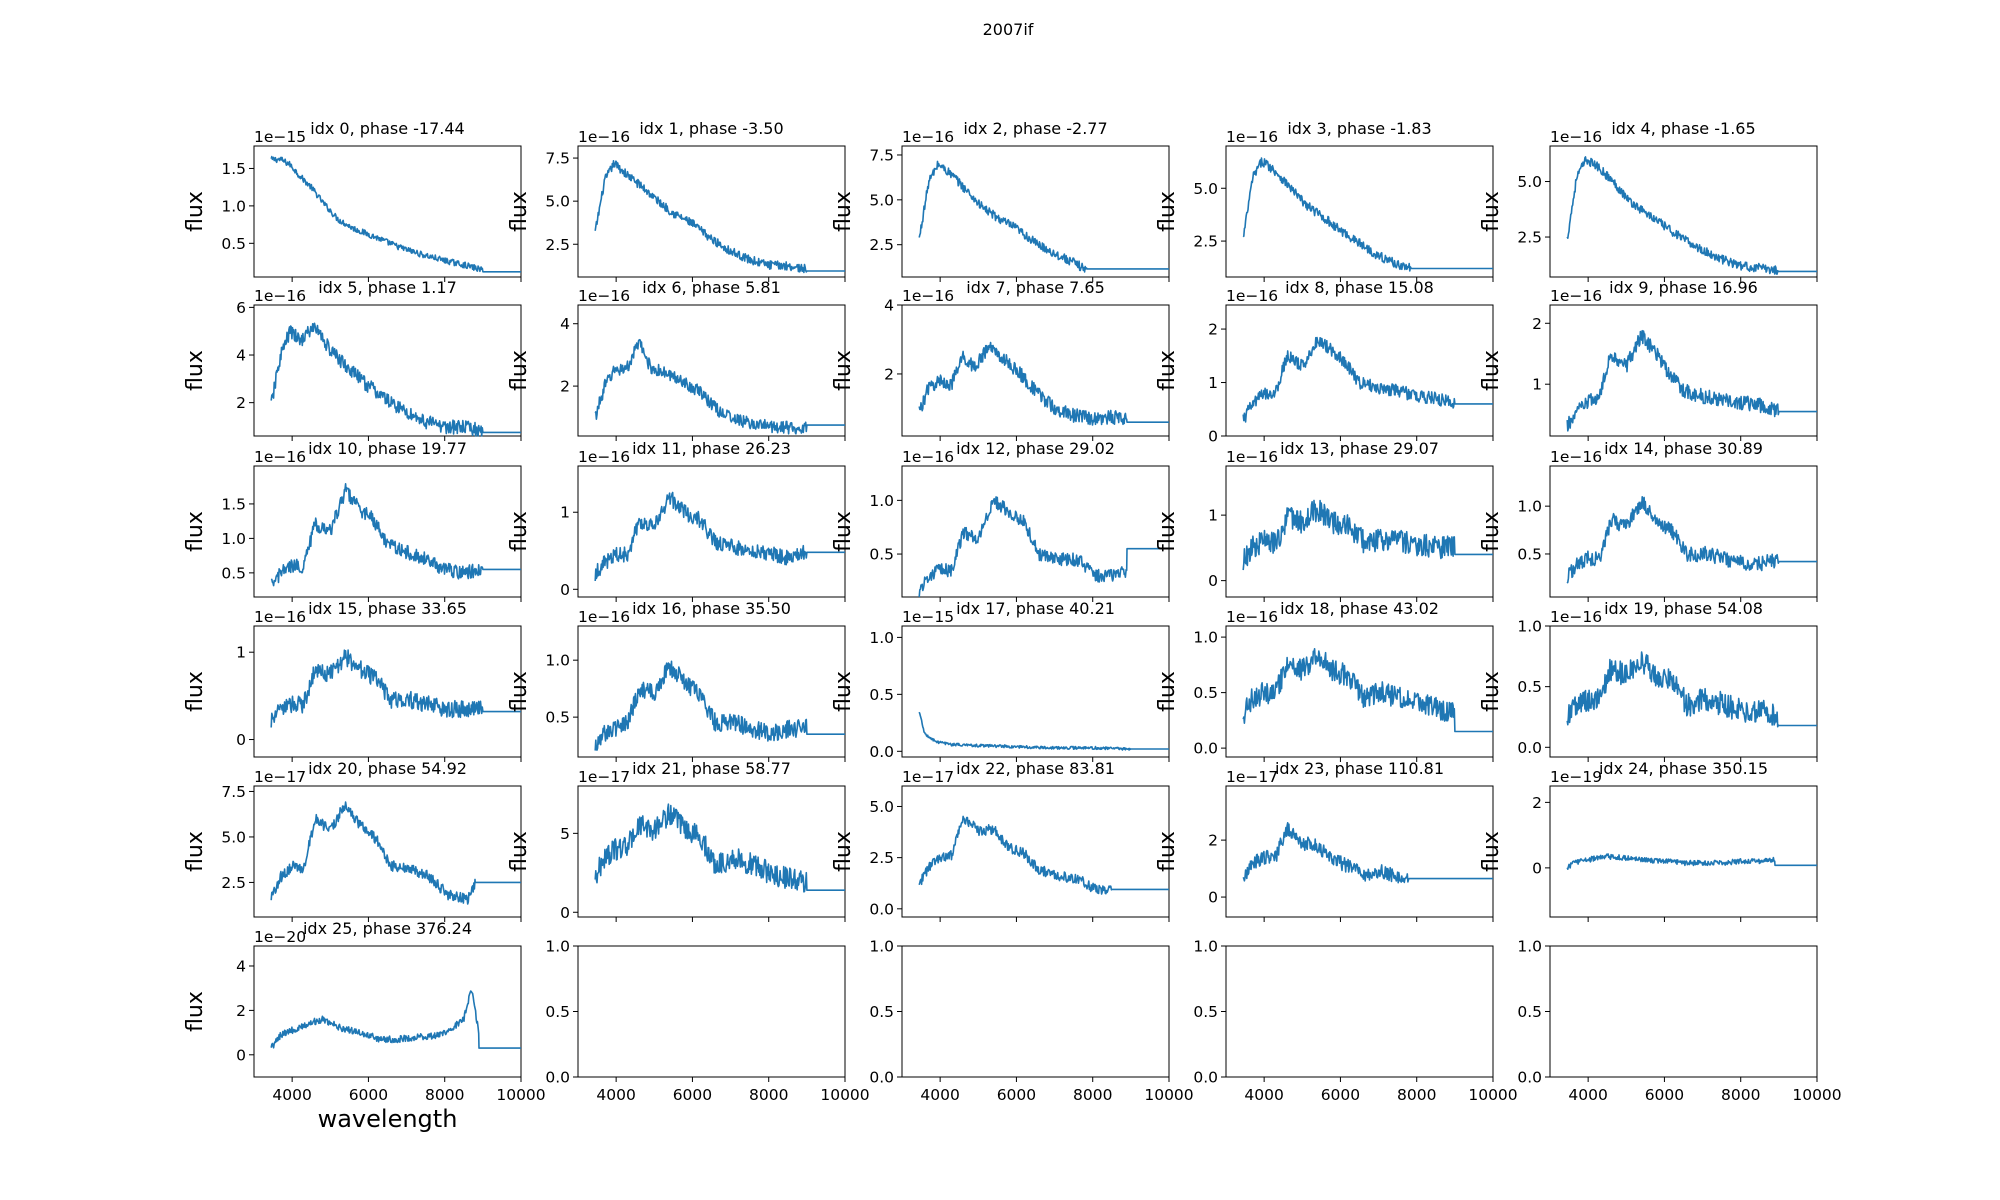  Describe the element at coordinates (844, 1095) in the screenshot. I see `x-tick-label: 10000` at that location.